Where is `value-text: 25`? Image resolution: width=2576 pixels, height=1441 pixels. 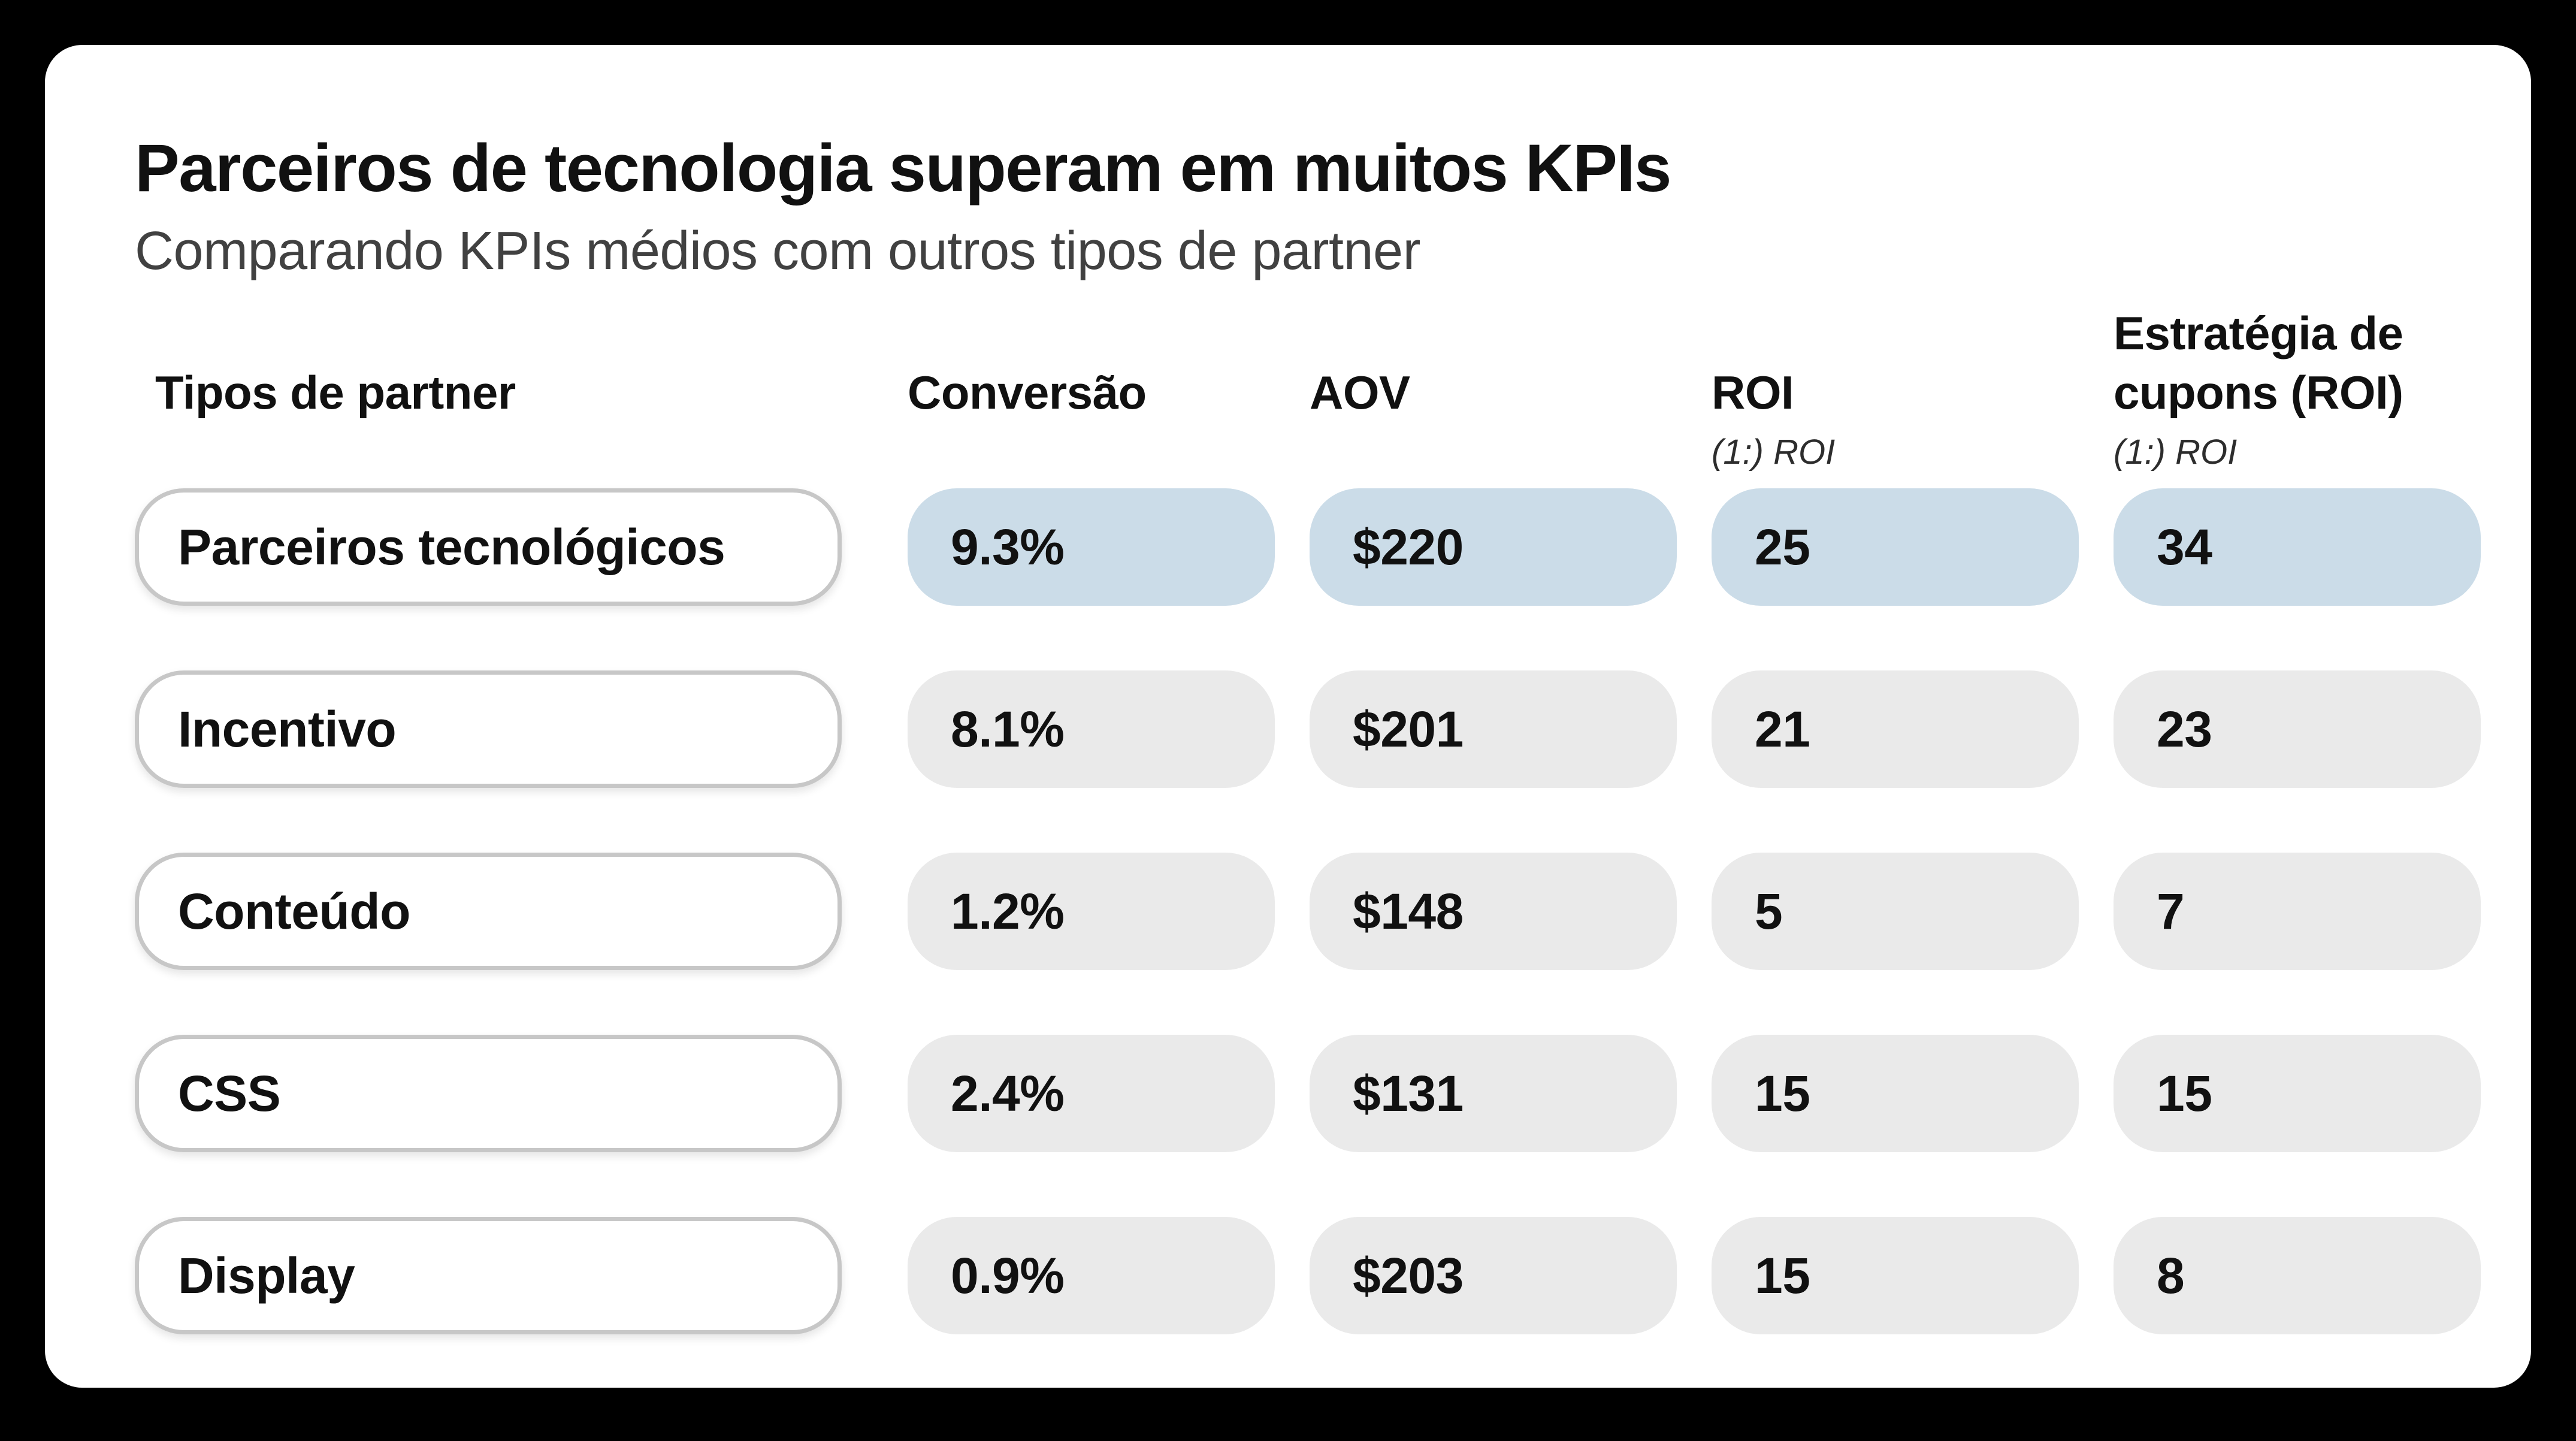 value-text: 25 is located at coordinates (1782, 546).